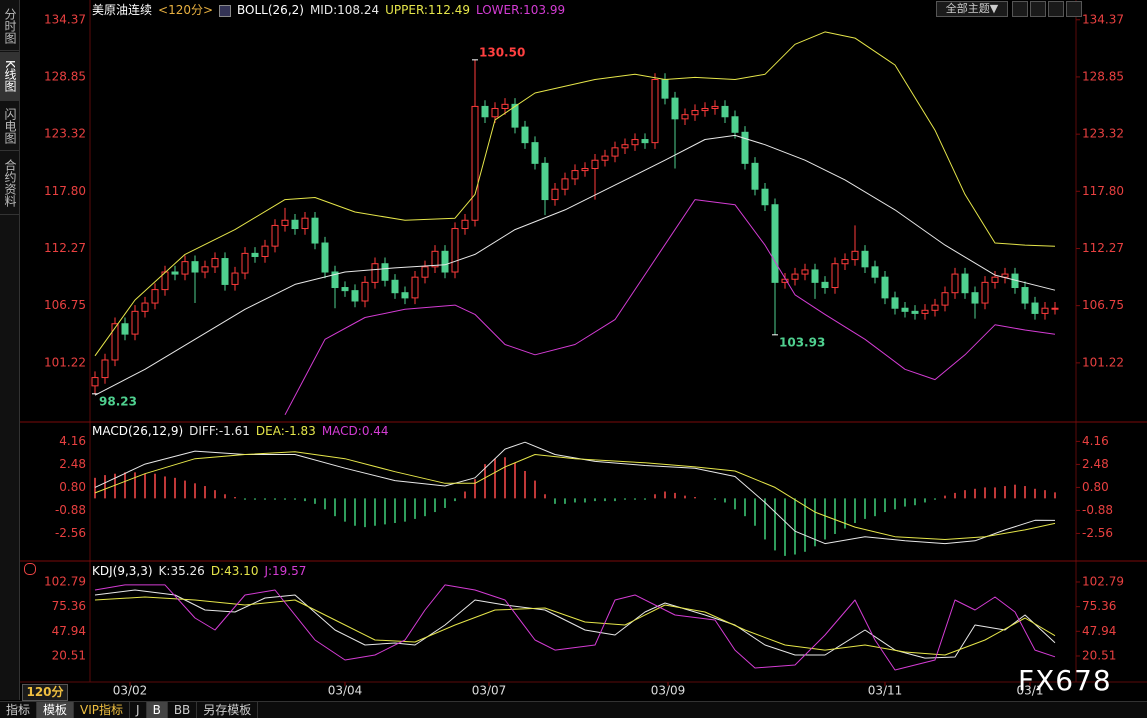 The image size is (1147, 718). I want to click on tab: 合约资料, so click(9, 183).